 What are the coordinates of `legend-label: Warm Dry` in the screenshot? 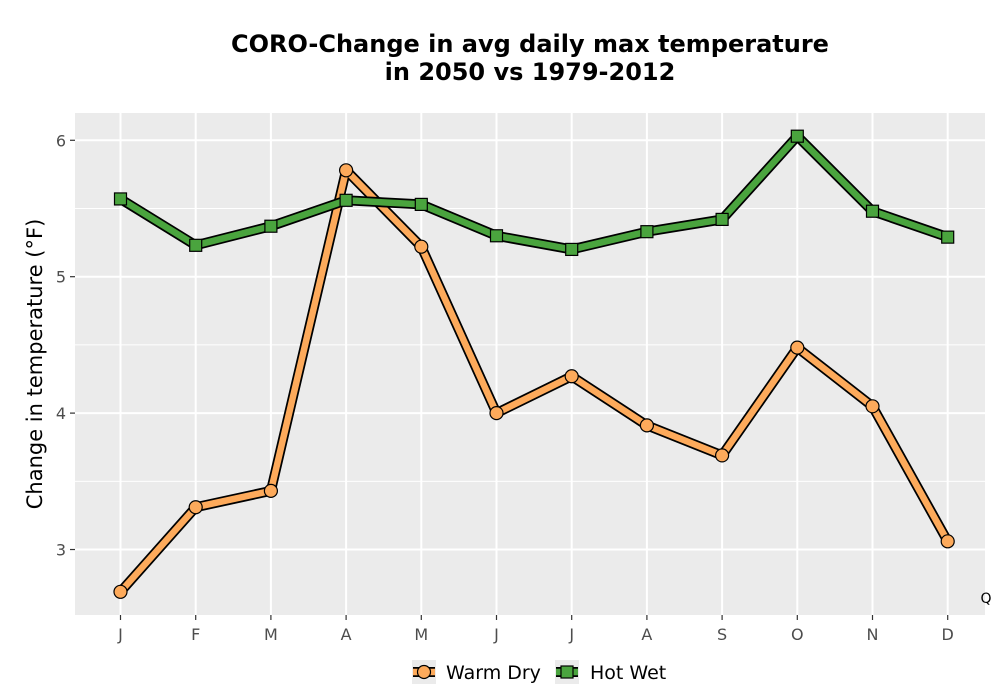 It's located at (493, 673).